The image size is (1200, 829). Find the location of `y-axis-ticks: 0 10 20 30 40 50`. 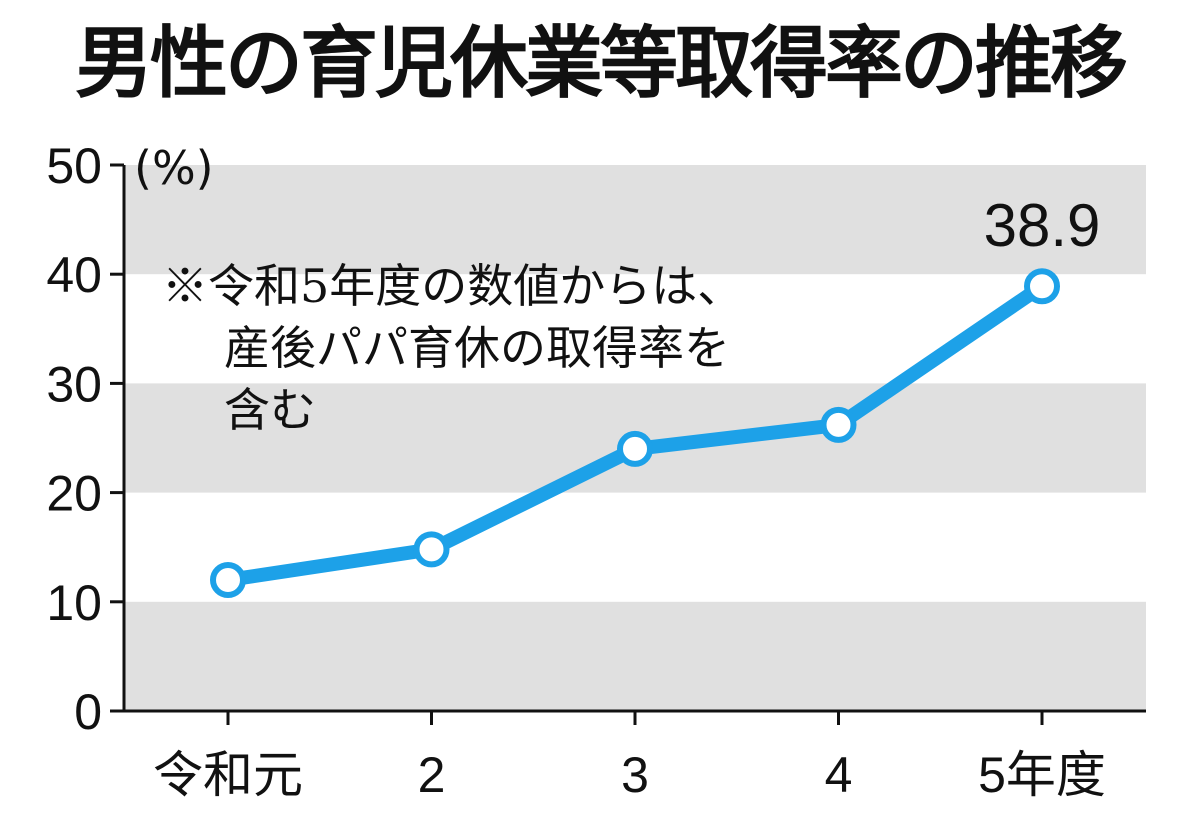

y-axis-ticks: 0 10 20 30 40 50 is located at coordinates (85, 439).